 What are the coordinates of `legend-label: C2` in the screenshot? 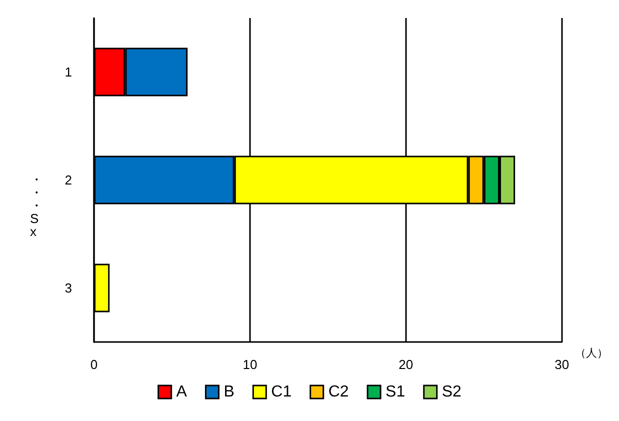 It's located at (338, 392).